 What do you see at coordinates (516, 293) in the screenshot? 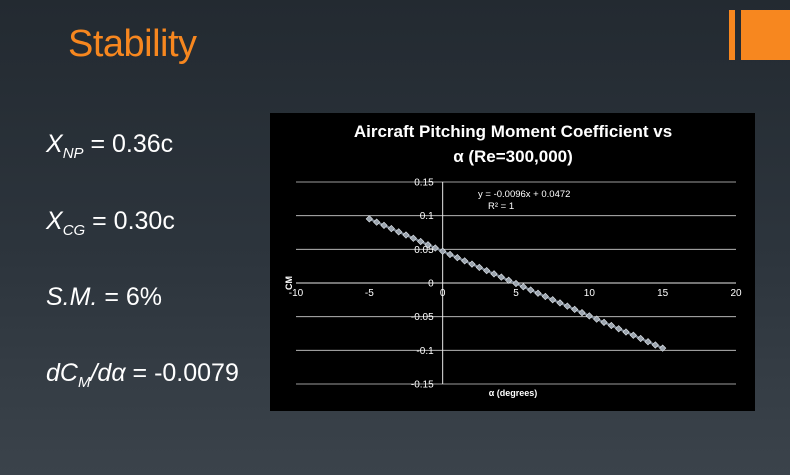
I see `x-tick-label-3: 5` at bounding box center [516, 293].